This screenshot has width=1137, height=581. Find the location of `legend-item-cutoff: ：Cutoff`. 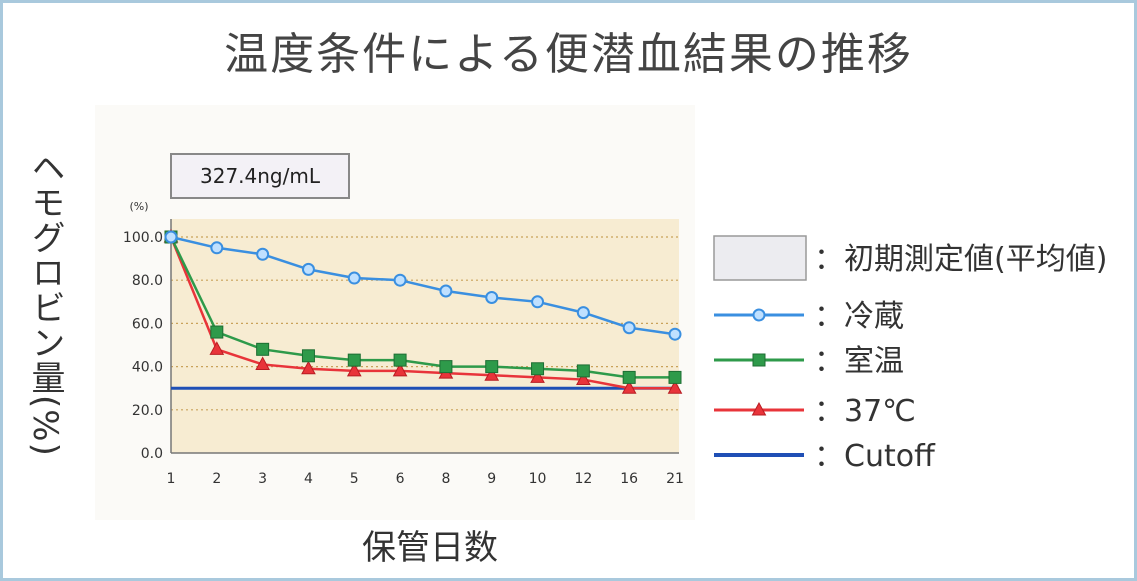

legend-item-cutoff: ：Cutoff is located at coordinates (825, 456).